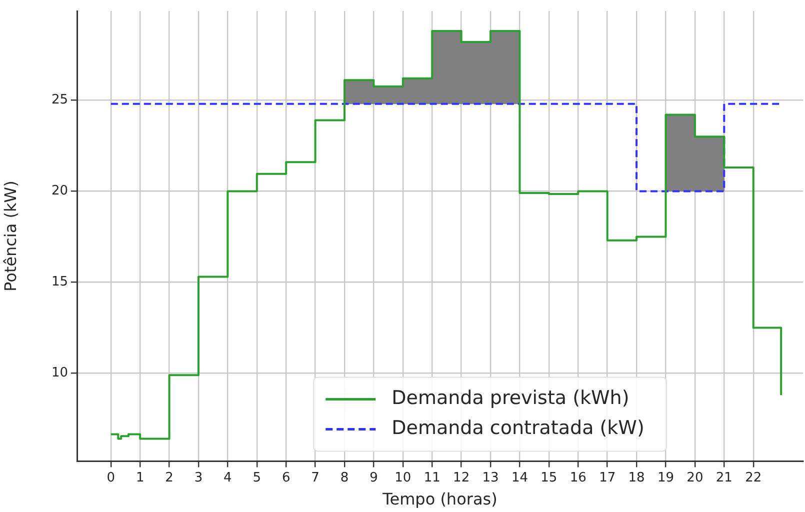 This screenshot has height=512, width=805. I want to click on x-tick-label: 15, so click(549, 478).